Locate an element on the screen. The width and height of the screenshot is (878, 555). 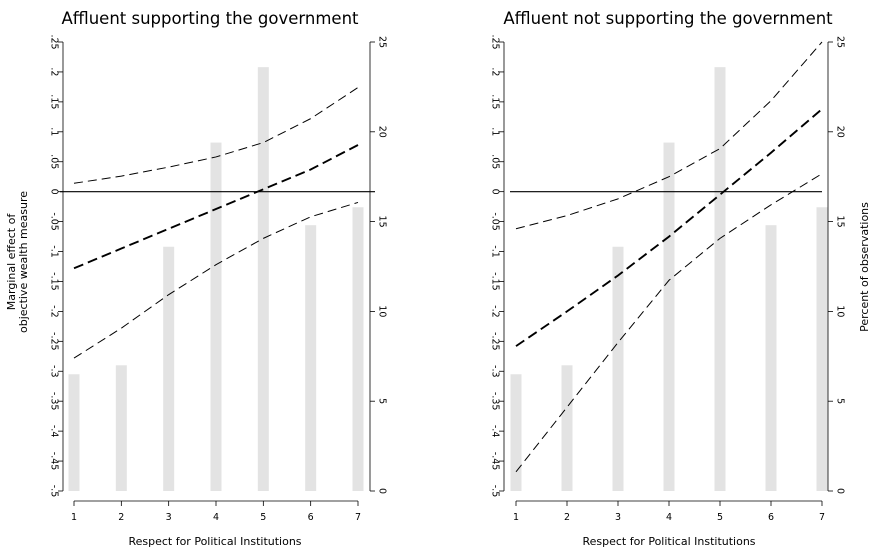
estimate-line is located at coordinates (216, 207).